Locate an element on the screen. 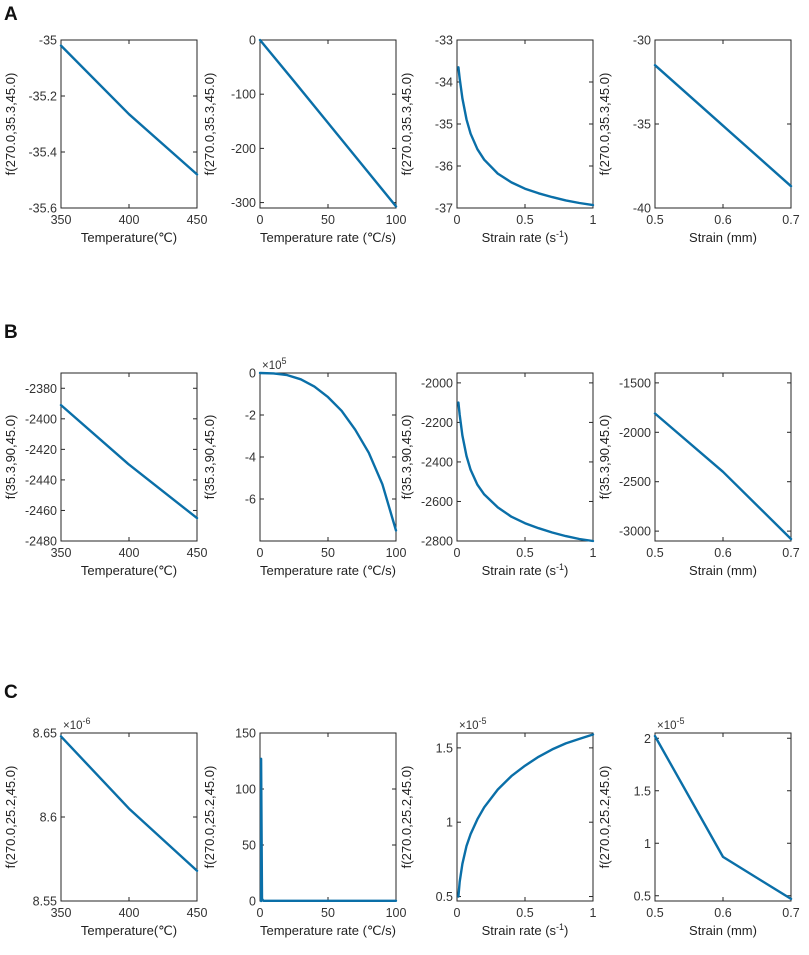  y-tick-label: 8.65 is located at coordinates (45, 734).